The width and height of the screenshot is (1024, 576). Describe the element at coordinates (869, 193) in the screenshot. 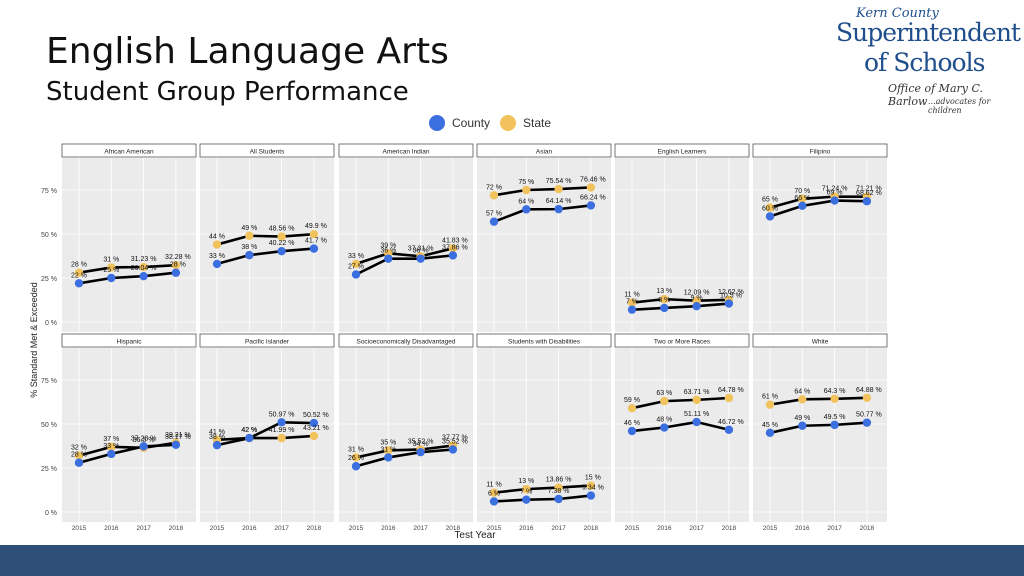

I see `data-label-county: 68.62 %` at that location.